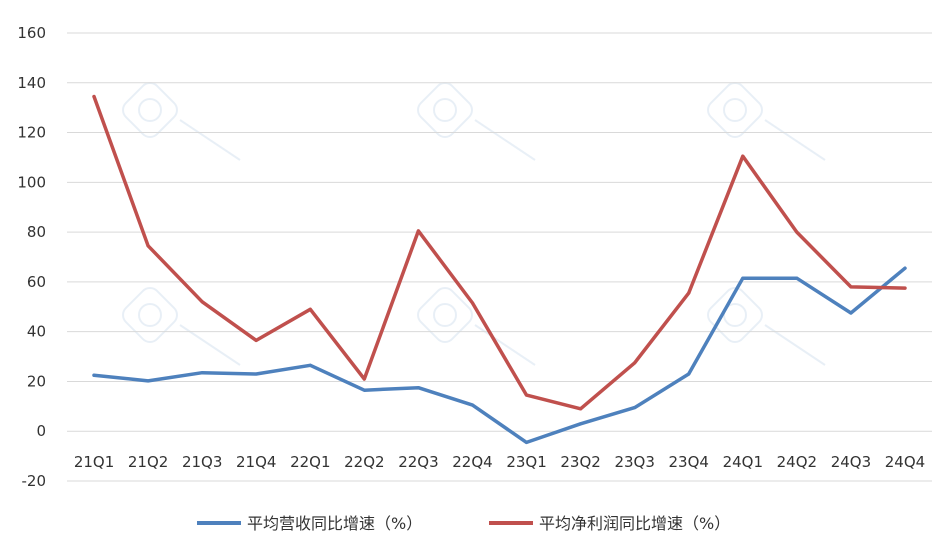 Image resolution: width=949 pixels, height=557 pixels. I want to click on legend-label: 平均净利润同比增速（%）, so click(634, 523).